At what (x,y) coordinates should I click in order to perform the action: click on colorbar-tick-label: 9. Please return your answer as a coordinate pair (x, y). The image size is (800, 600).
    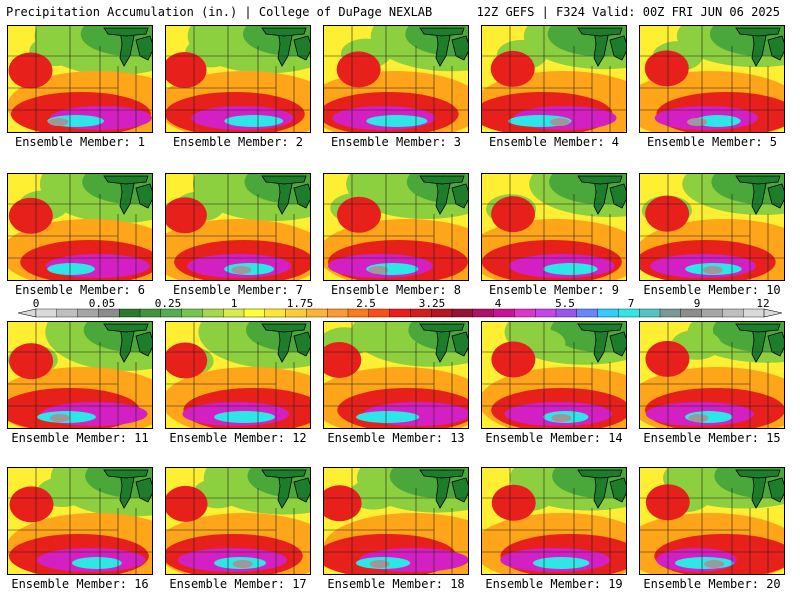
    Looking at the image, I should click on (697, 303).